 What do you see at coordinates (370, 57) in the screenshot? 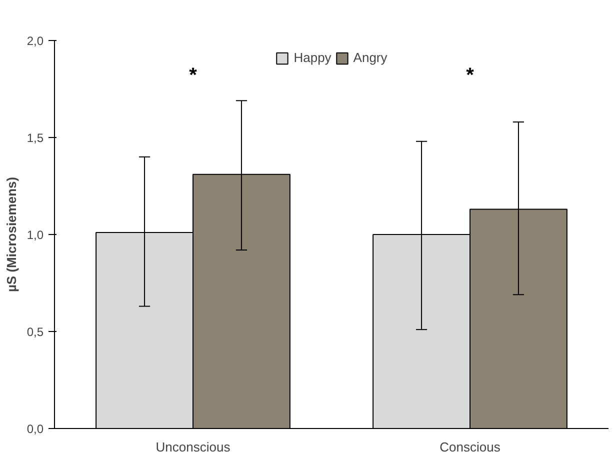
I see `legend-label: Angry` at bounding box center [370, 57].